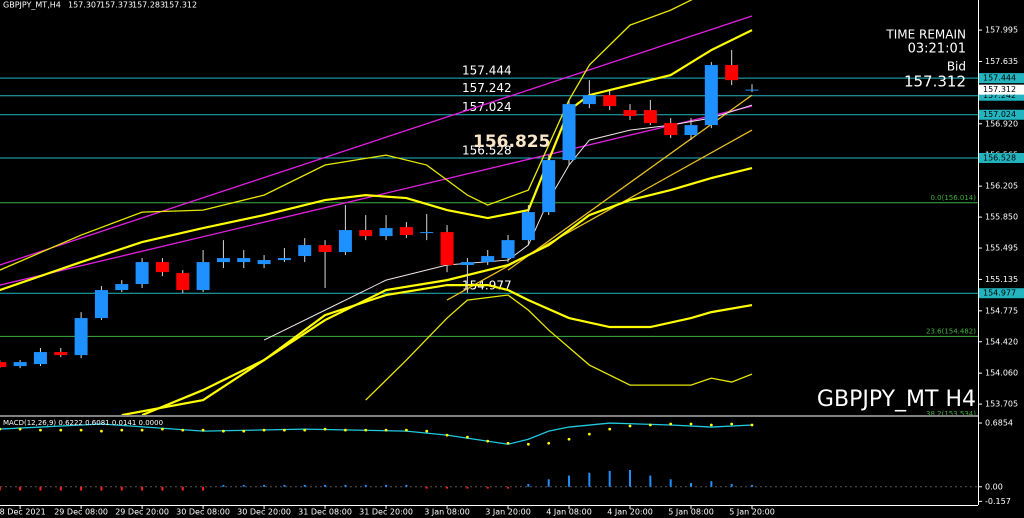 The height and width of the screenshot is (518, 1024). Describe the element at coordinates (23, 512) in the screenshot. I see `x-tick-label: 28 Dec 2021` at that location.